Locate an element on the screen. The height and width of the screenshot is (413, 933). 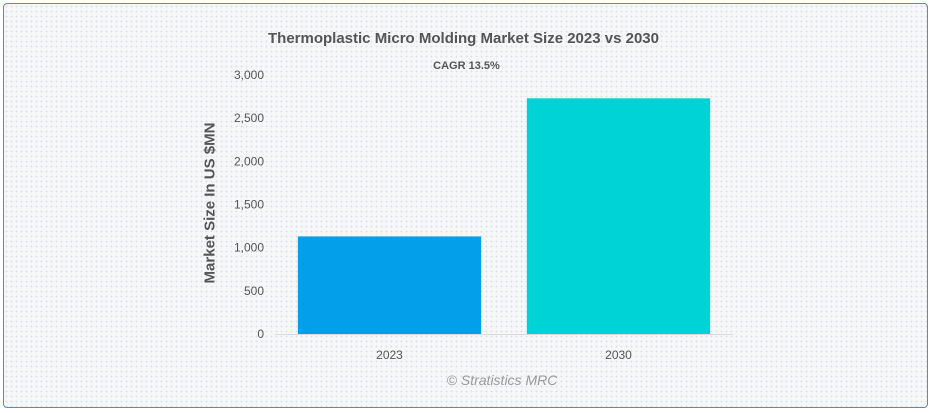
x-axis-ticks: 2023 2030 is located at coordinates (504, 355).